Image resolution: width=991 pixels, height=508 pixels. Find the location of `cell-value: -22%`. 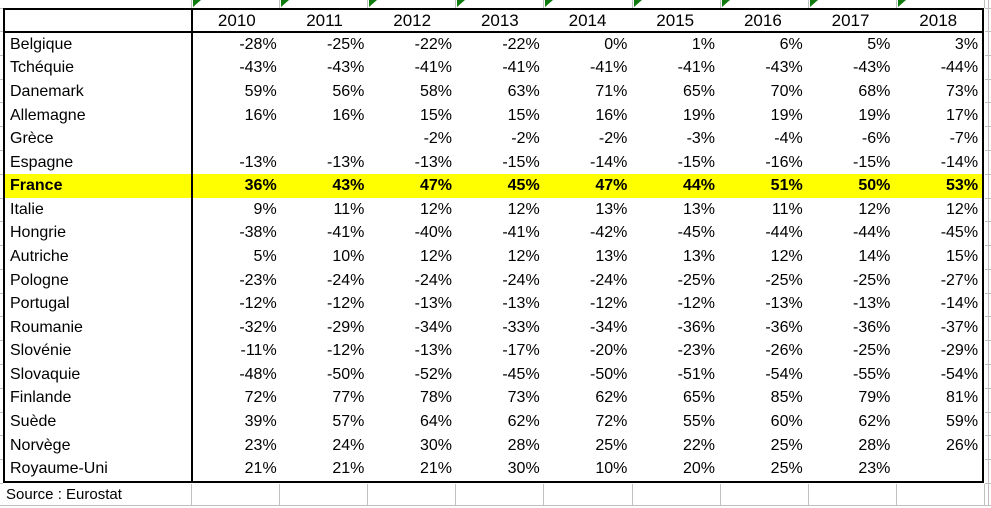

cell-value: -22% is located at coordinates (433, 44).